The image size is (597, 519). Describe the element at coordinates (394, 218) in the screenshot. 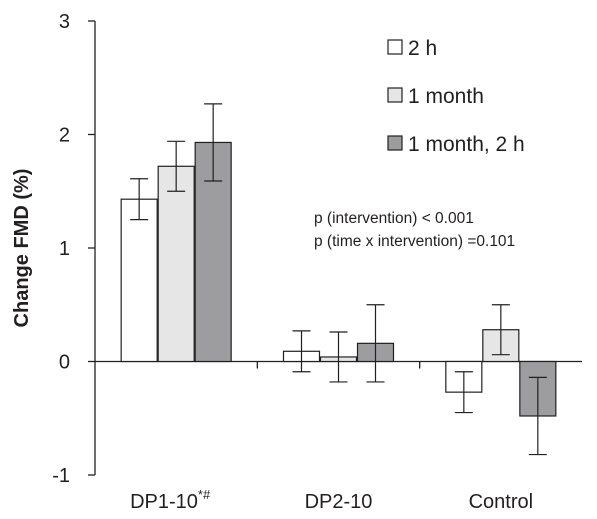

I see `annotation-p-intervention: p (intervention) < 0.001` at that location.